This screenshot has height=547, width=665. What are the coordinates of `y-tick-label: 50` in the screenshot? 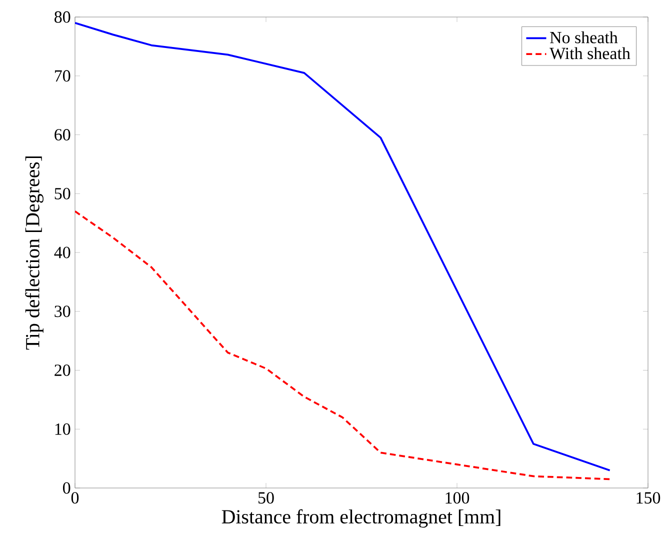 It's located at (62, 194).